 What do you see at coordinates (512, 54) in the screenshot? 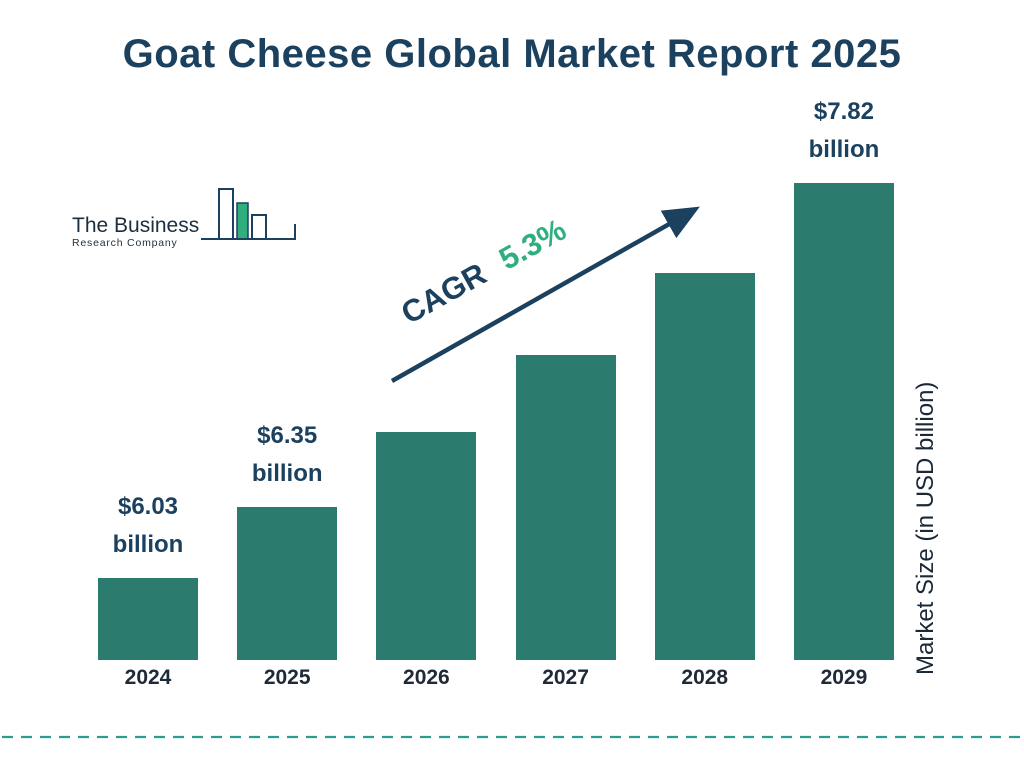
I see `page-title: Goat Cheese Global Market Report 2025` at bounding box center [512, 54].